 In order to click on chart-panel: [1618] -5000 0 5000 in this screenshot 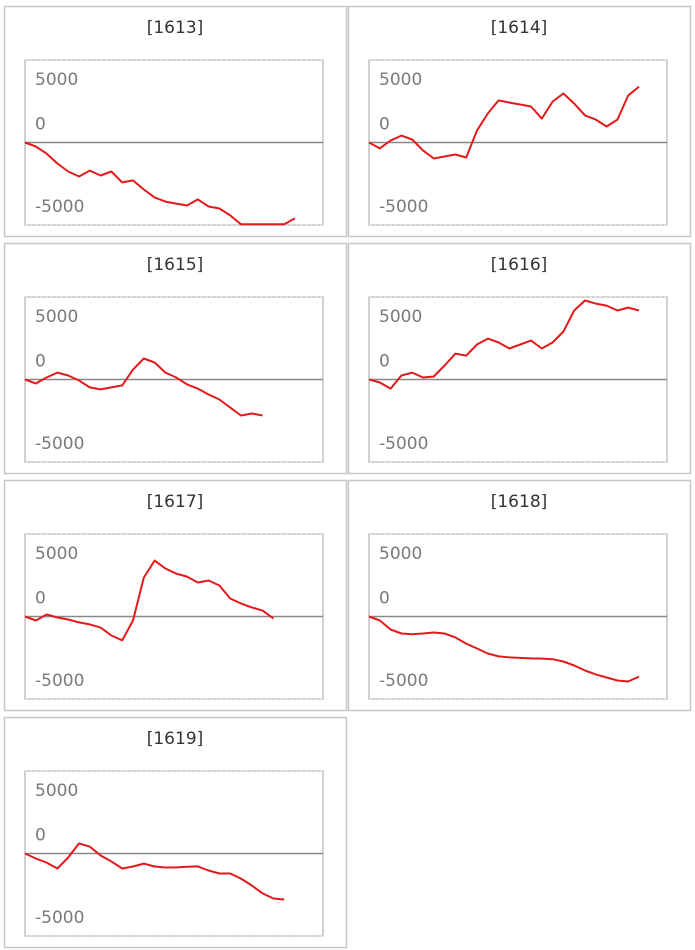, I will do `click(519, 595)`.